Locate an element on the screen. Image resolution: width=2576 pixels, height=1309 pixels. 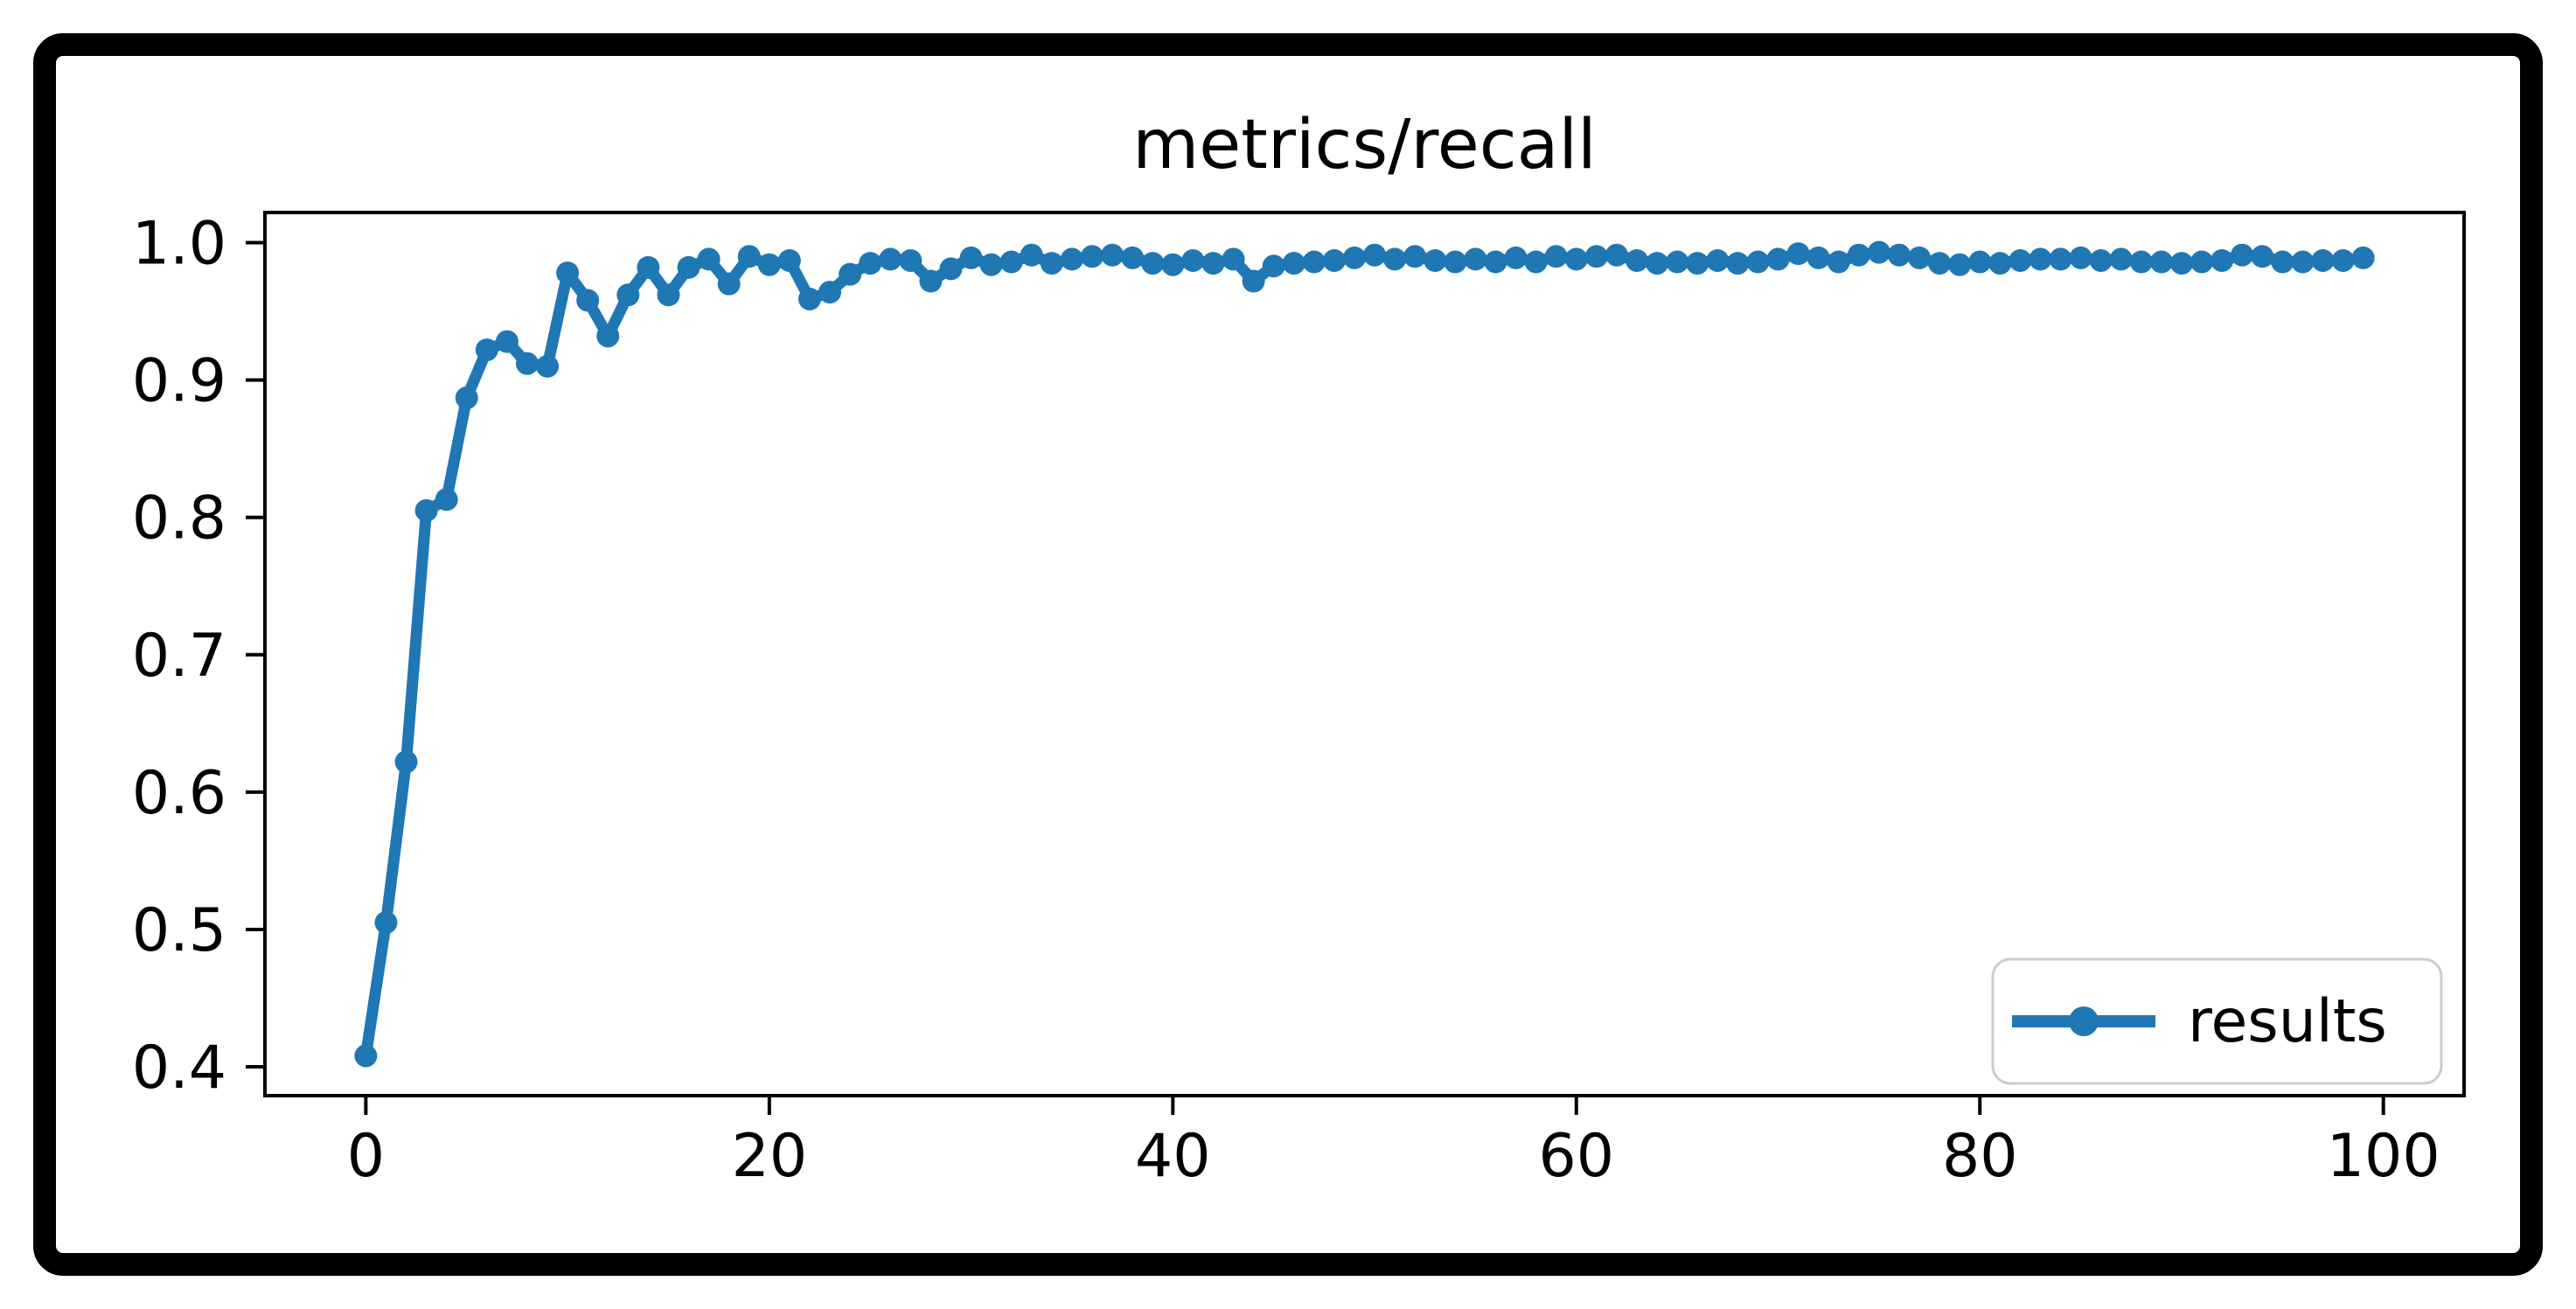
legend-sample-marker is located at coordinates (2084, 1021).